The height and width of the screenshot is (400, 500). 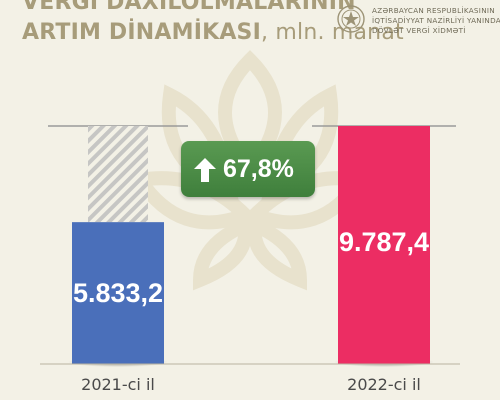 What do you see at coordinates (141, 32) in the screenshot?
I see `title-line-2: ARTIM DİNAMİKASI` at bounding box center [141, 32].